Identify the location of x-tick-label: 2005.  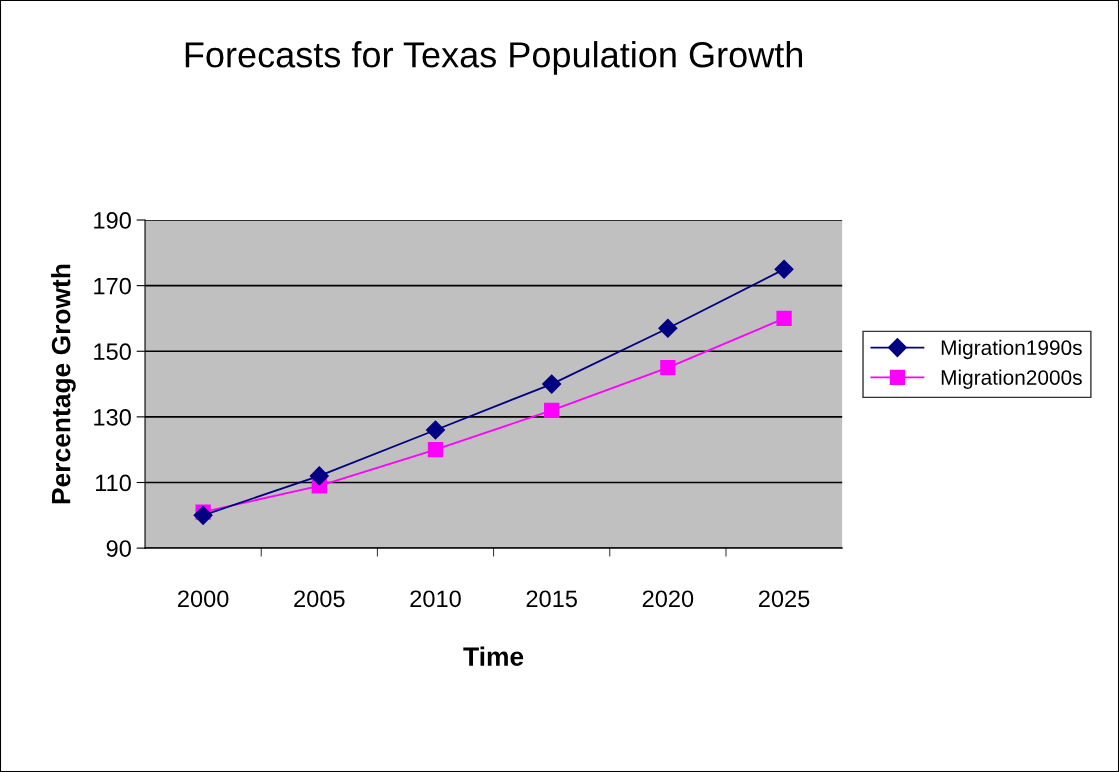
(319, 599).